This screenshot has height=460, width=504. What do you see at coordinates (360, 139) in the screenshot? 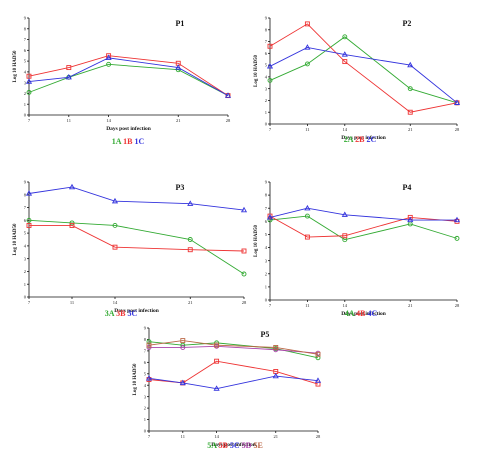
I see `legend: 2A 2B 2C` at bounding box center [360, 139].